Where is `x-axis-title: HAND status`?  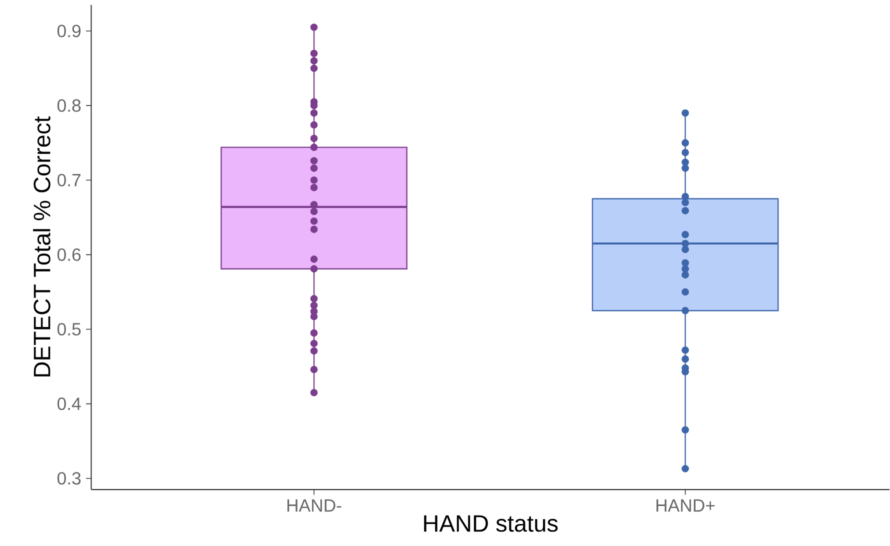 x-axis-title: HAND status is located at coordinates (491, 524).